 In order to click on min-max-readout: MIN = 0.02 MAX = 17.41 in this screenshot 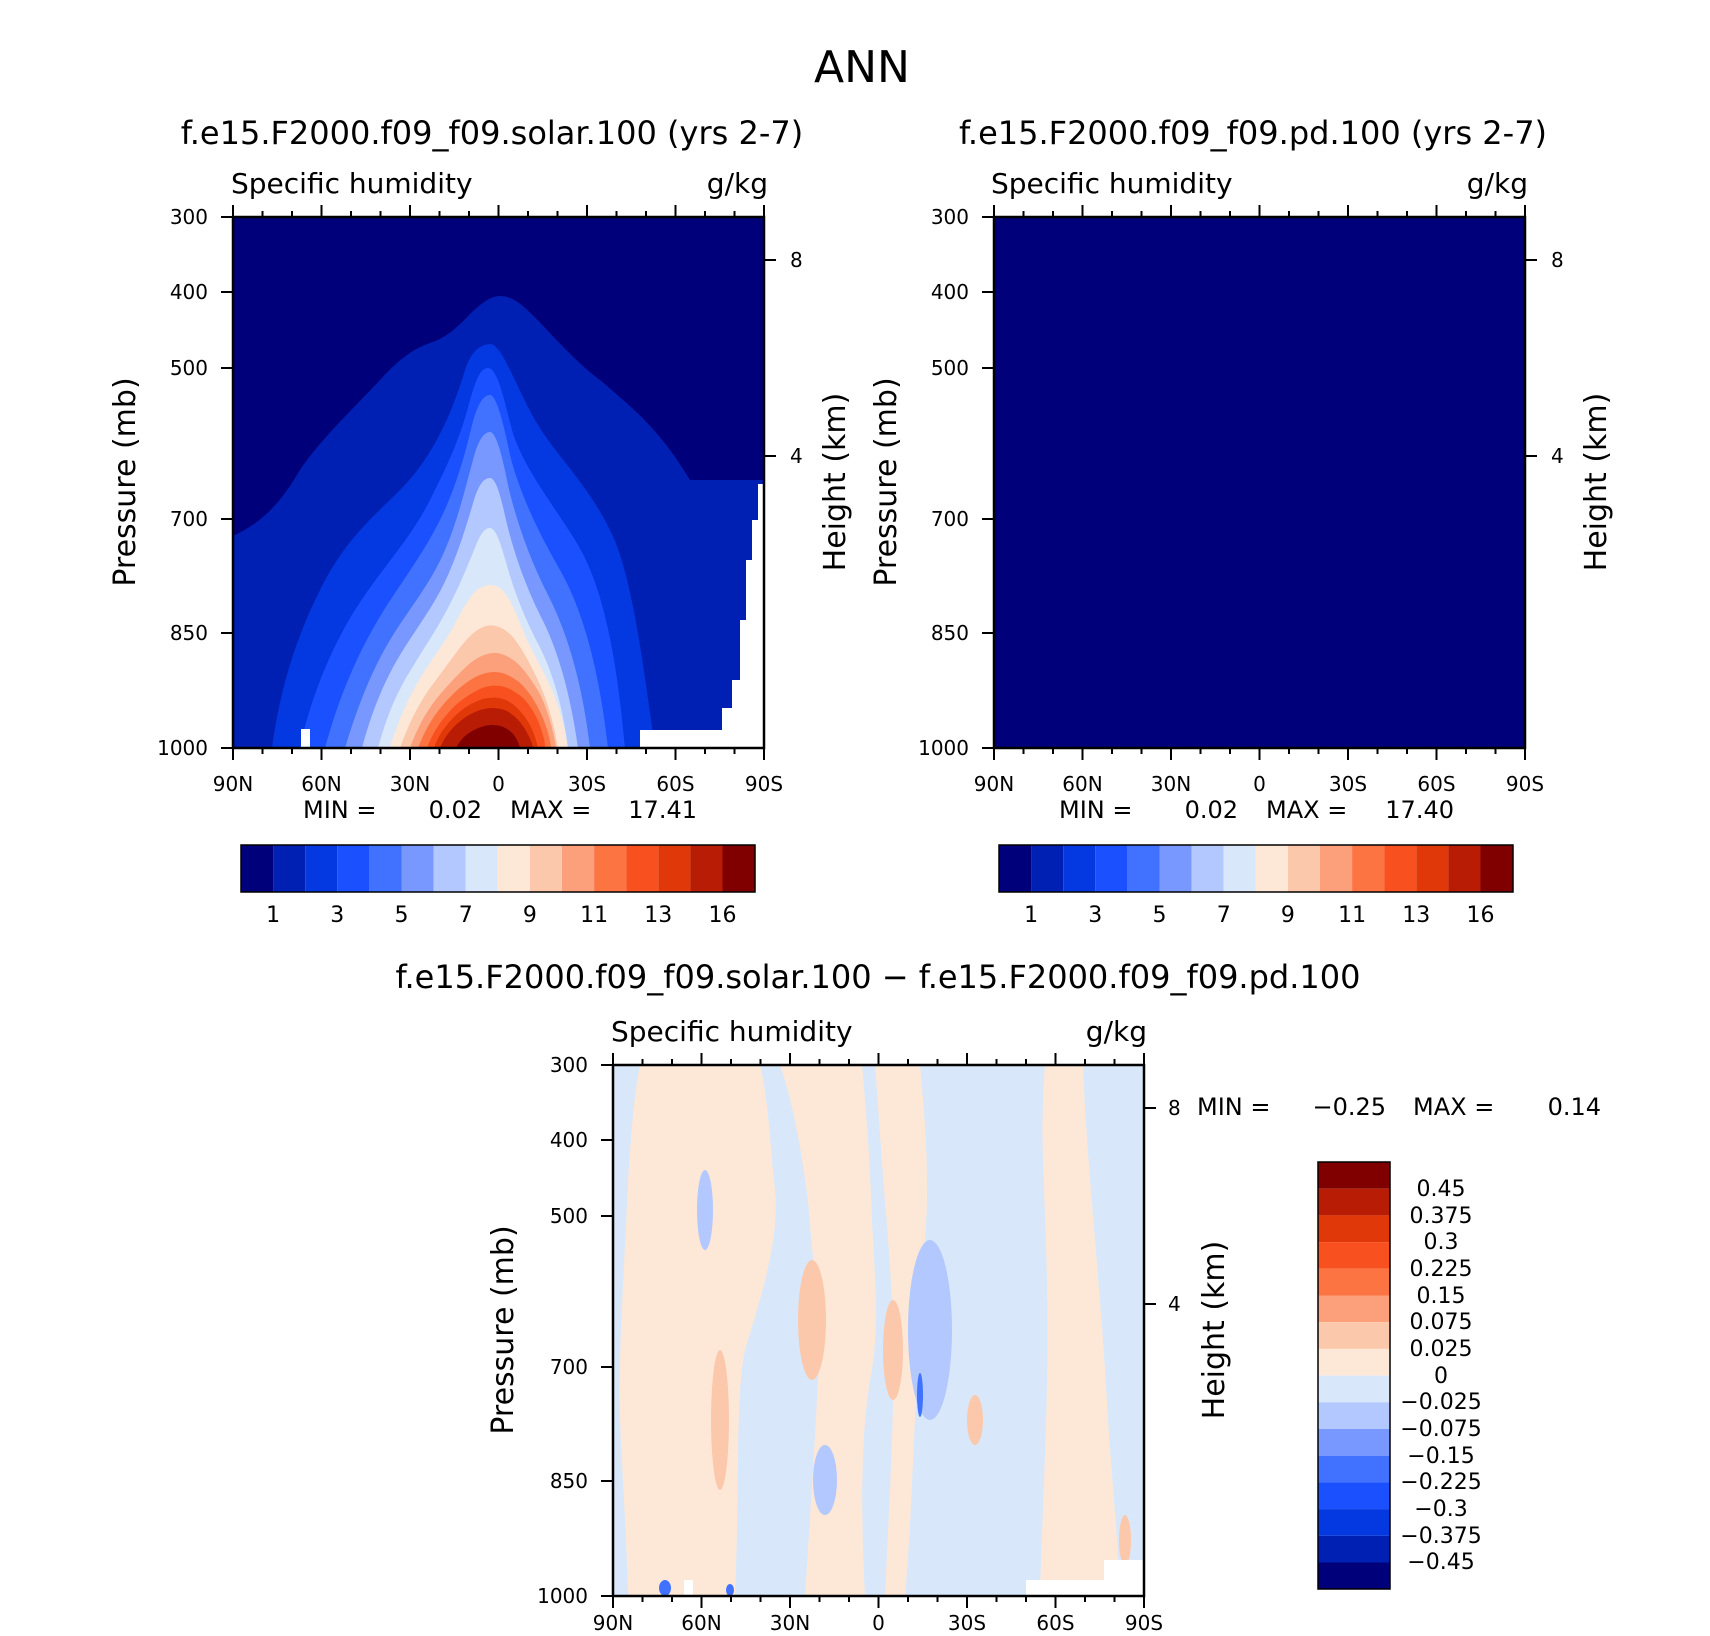, I will do `click(500, 810)`.